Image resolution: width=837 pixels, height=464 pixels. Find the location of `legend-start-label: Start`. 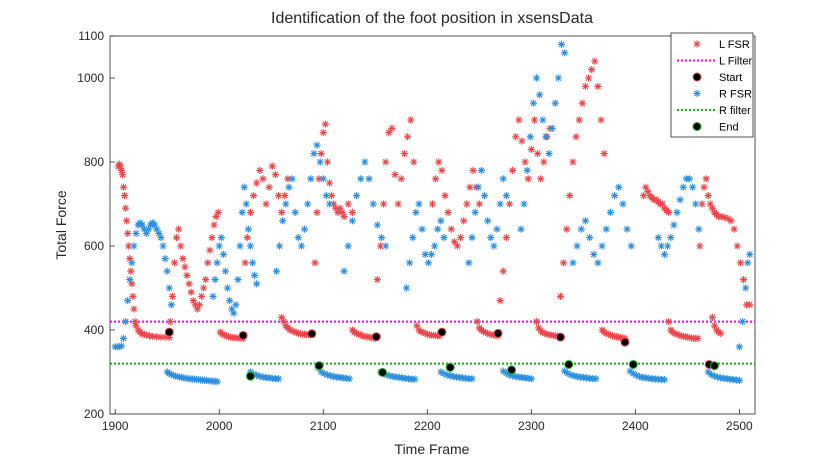

legend-start-label: Start is located at coordinates (730, 78).